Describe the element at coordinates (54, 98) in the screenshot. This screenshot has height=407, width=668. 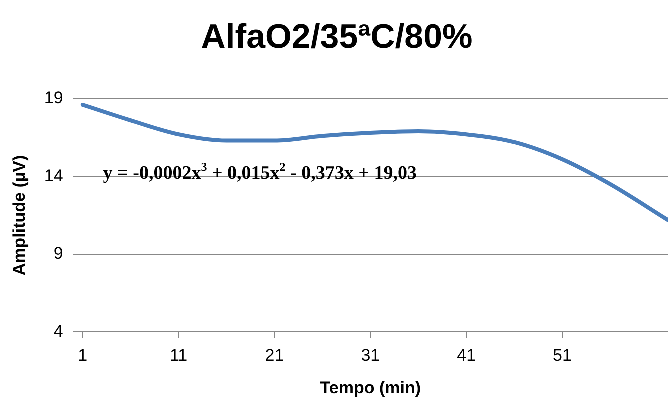
I see `y-tick-label: 19` at that location.